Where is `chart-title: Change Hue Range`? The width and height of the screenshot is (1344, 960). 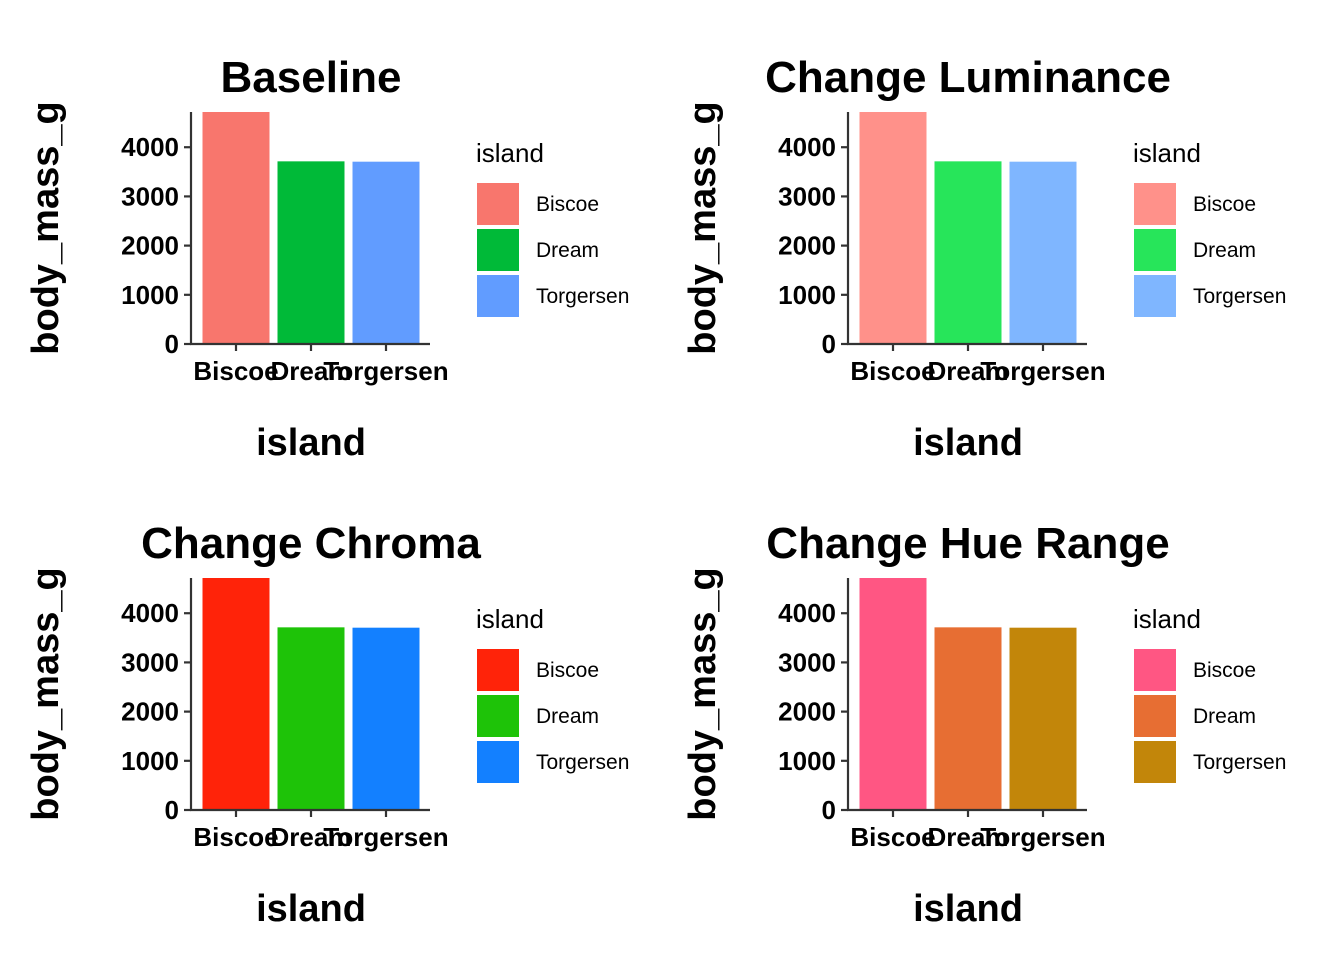 chart-title: Change Hue Range is located at coordinates (967, 543).